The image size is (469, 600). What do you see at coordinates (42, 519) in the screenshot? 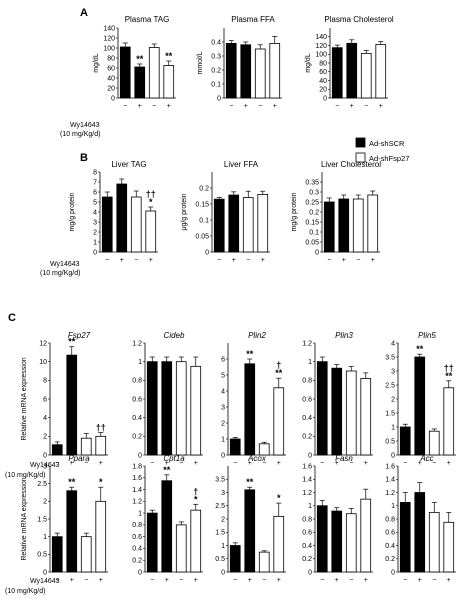
I see `y-tick-label: 1.5` at bounding box center [42, 519].